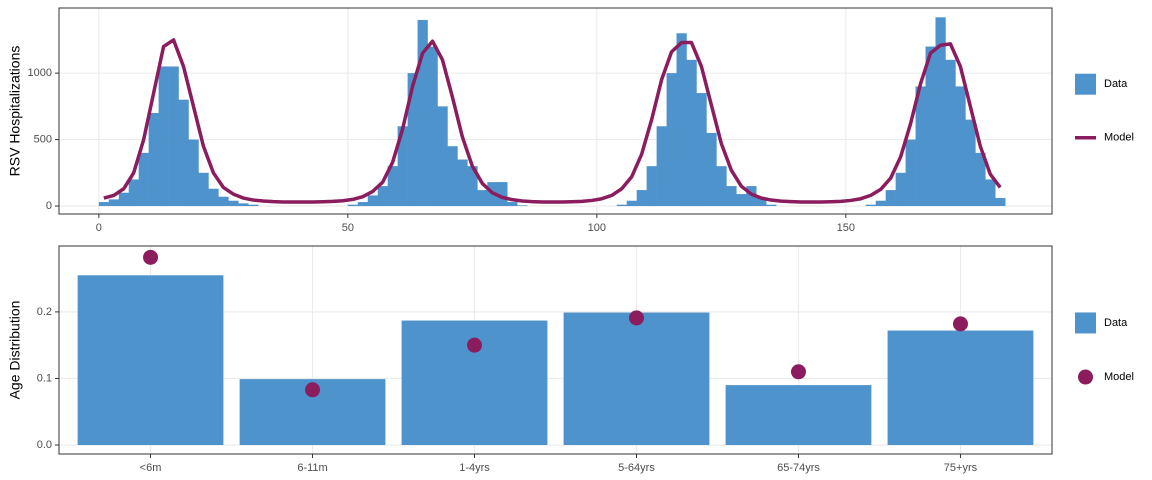 Image resolution: width=1152 pixels, height=480 pixels. What do you see at coordinates (151, 468) in the screenshot?
I see `x-tick-label: <6m` at bounding box center [151, 468].